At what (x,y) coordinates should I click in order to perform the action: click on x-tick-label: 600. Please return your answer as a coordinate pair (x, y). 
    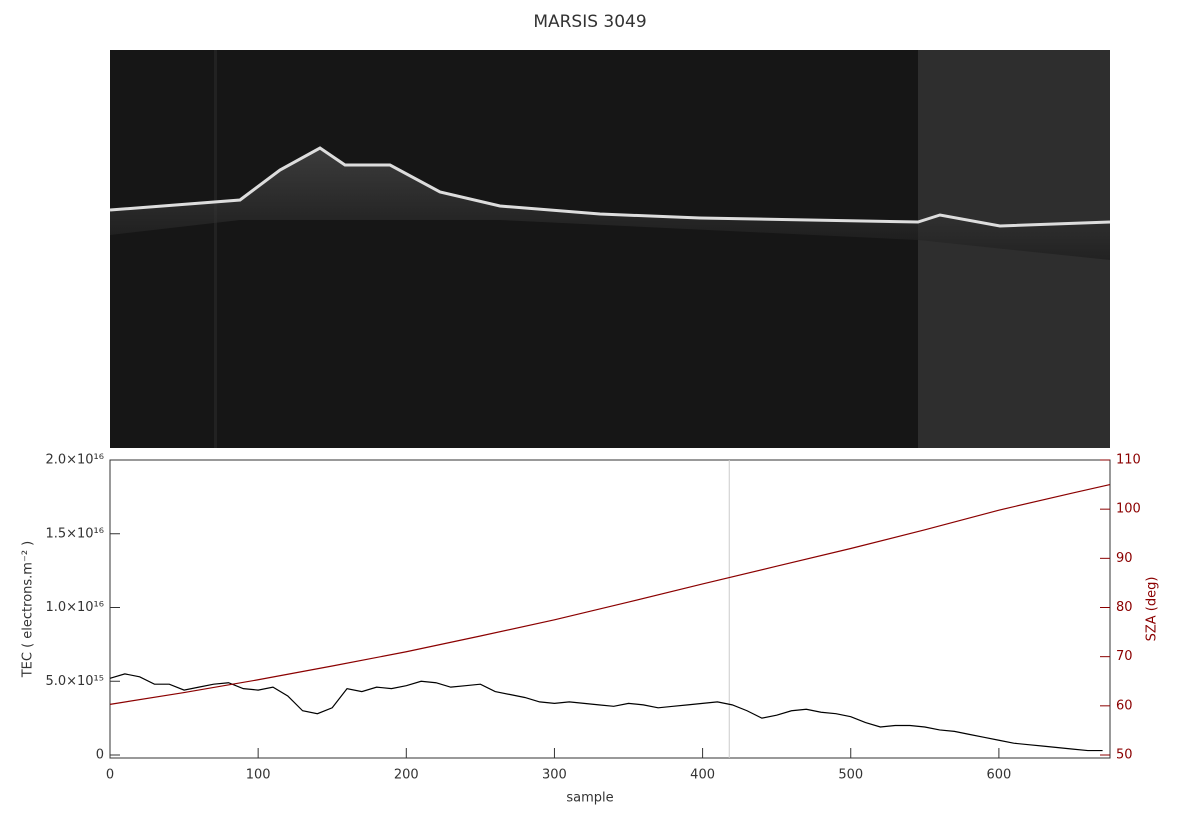
    Looking at the image, I should click on (998, 775).